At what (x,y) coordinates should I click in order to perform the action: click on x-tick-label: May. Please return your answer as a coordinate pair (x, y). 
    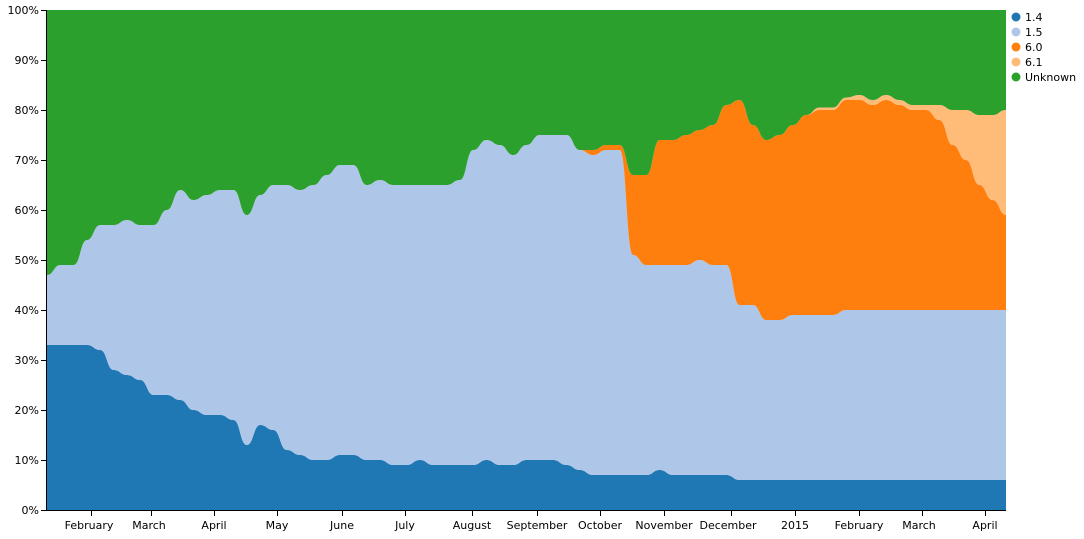
    Looking at the image, I should click on (277, 525).